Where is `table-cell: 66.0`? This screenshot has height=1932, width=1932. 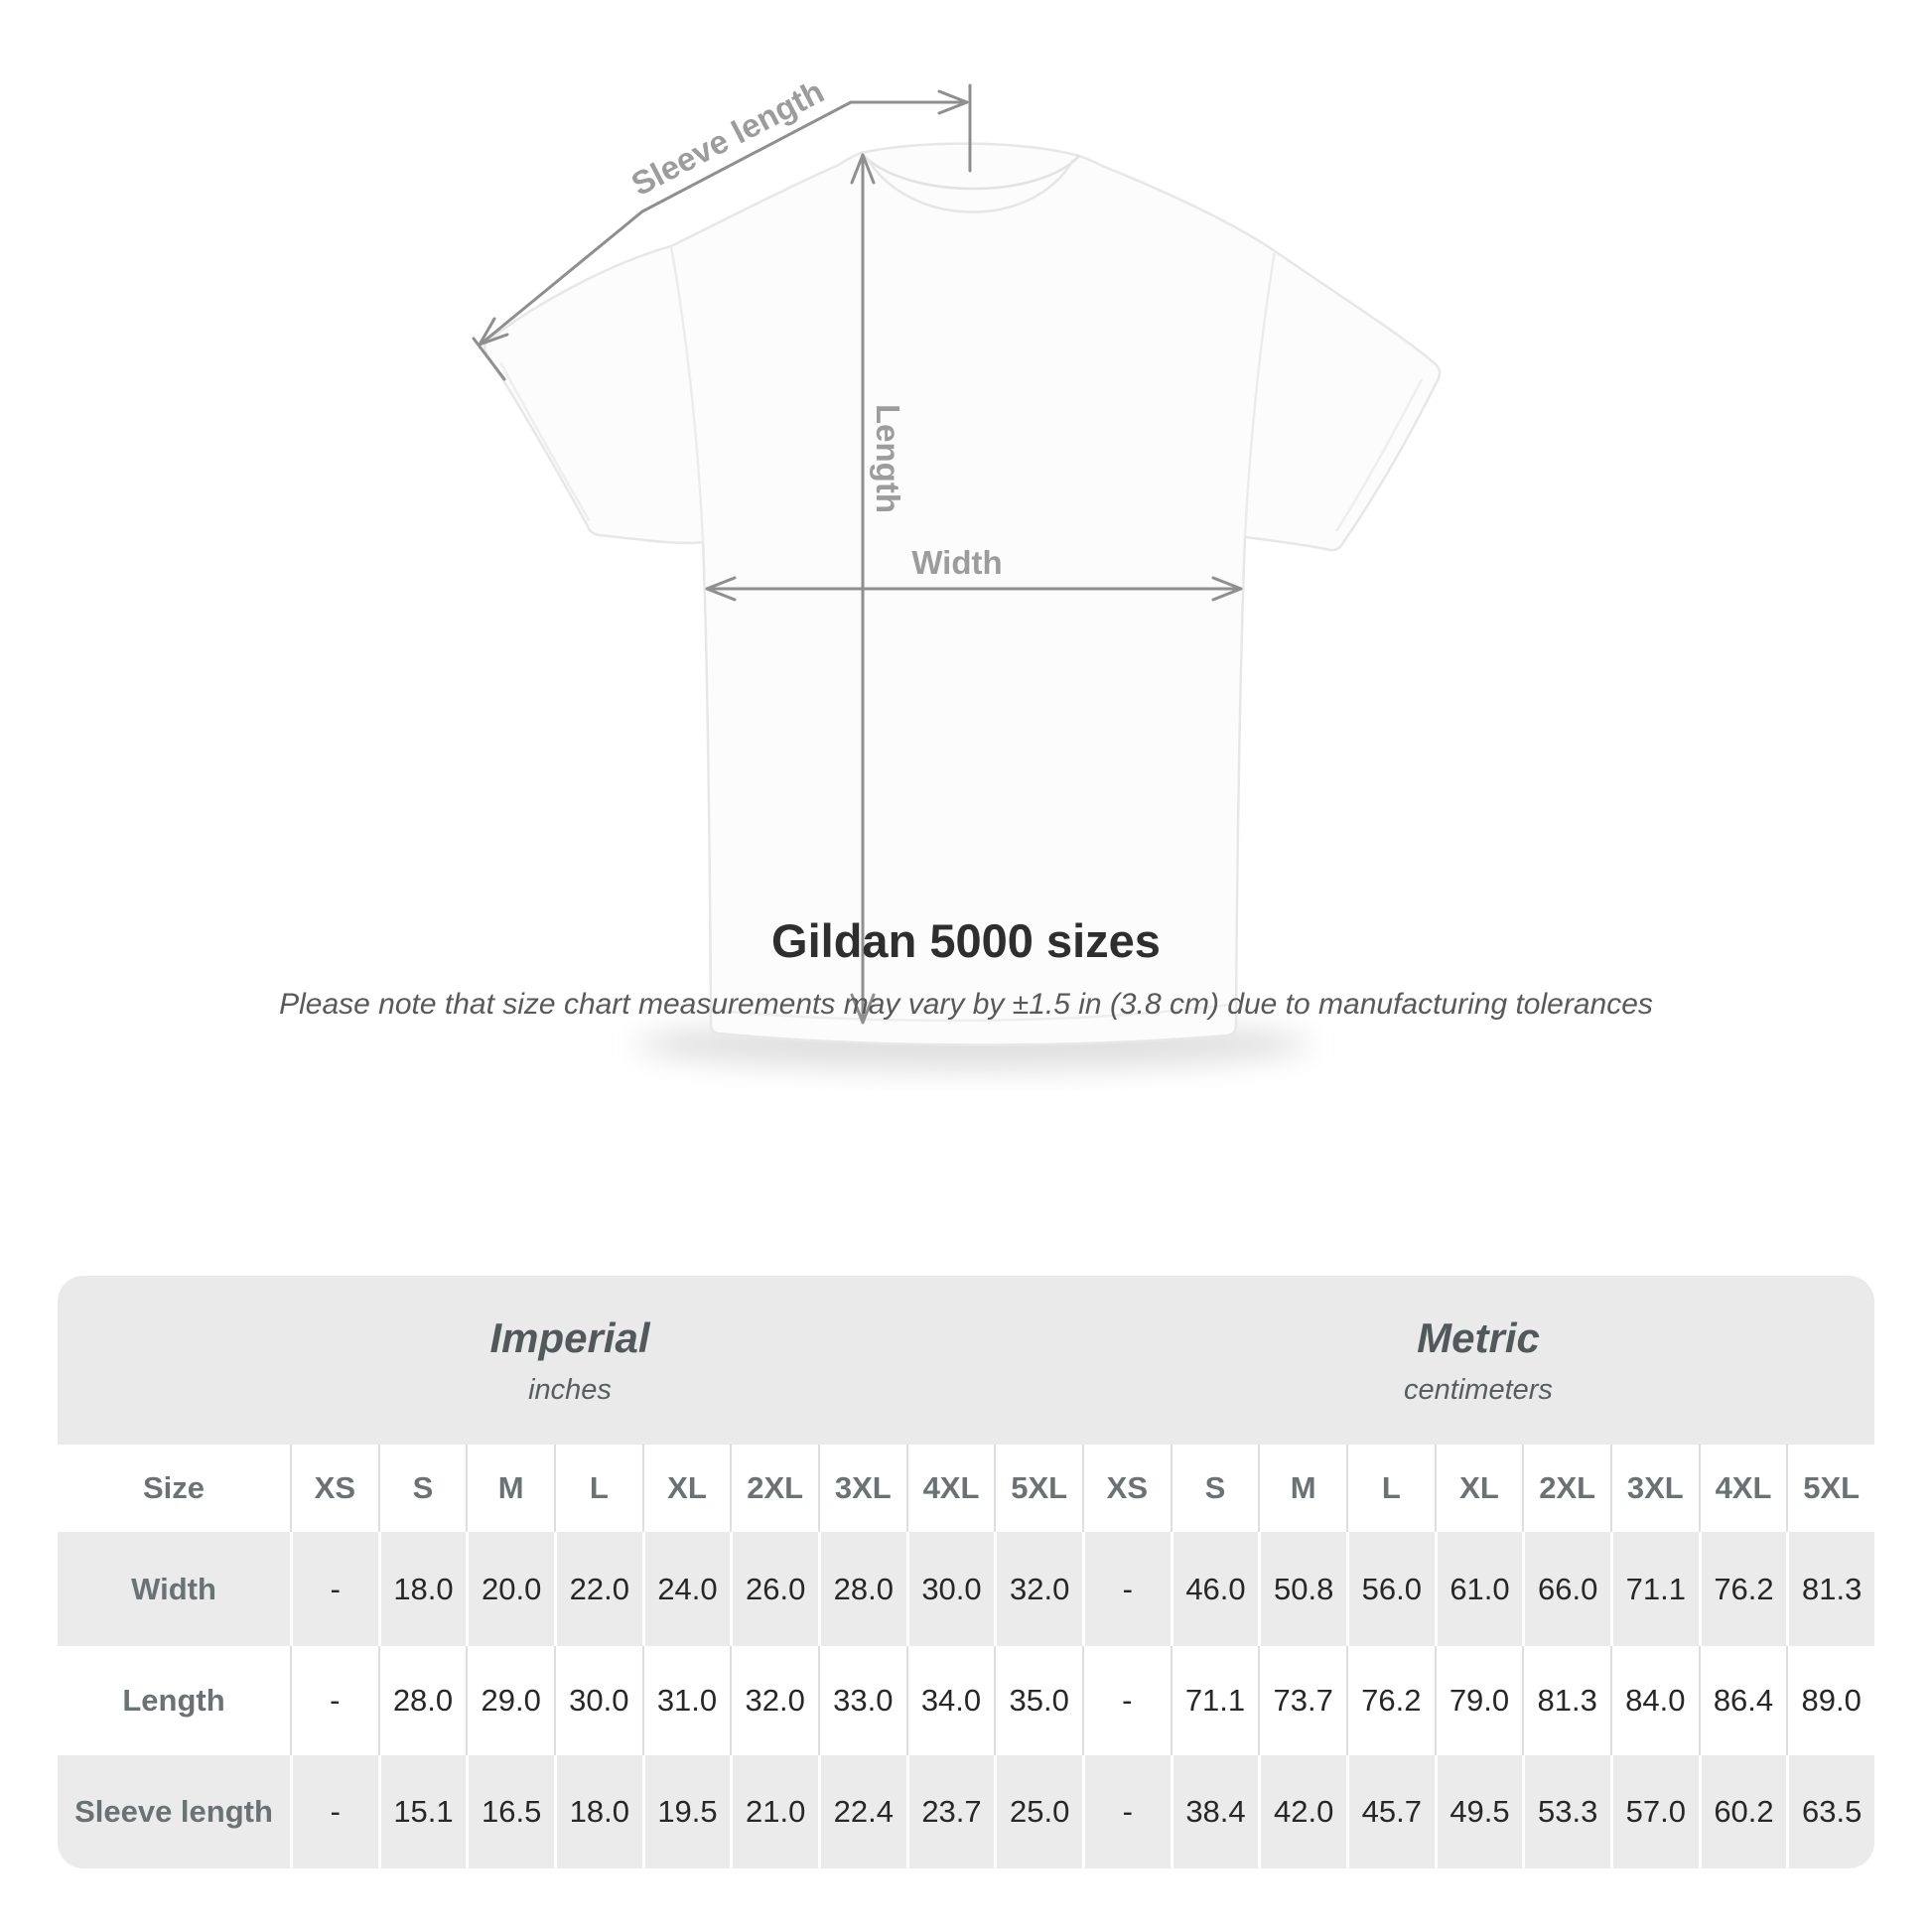
table-cell: 66.0 is located at coordinates (1566, 1589).